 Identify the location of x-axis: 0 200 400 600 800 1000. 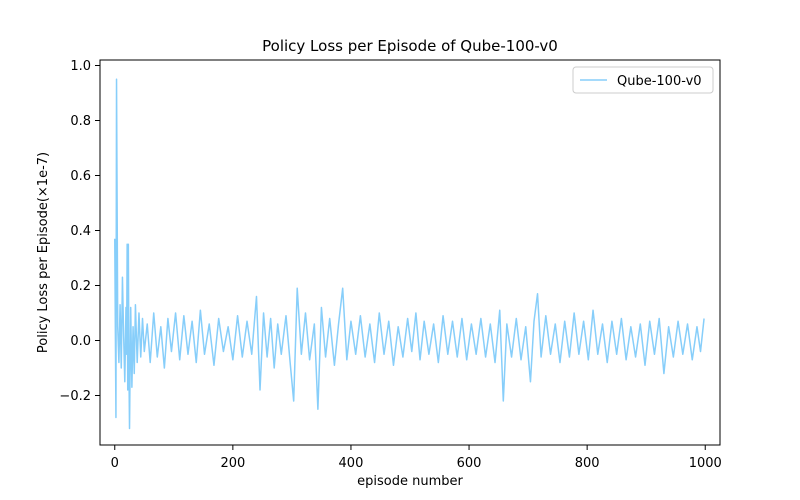
(416, 458).